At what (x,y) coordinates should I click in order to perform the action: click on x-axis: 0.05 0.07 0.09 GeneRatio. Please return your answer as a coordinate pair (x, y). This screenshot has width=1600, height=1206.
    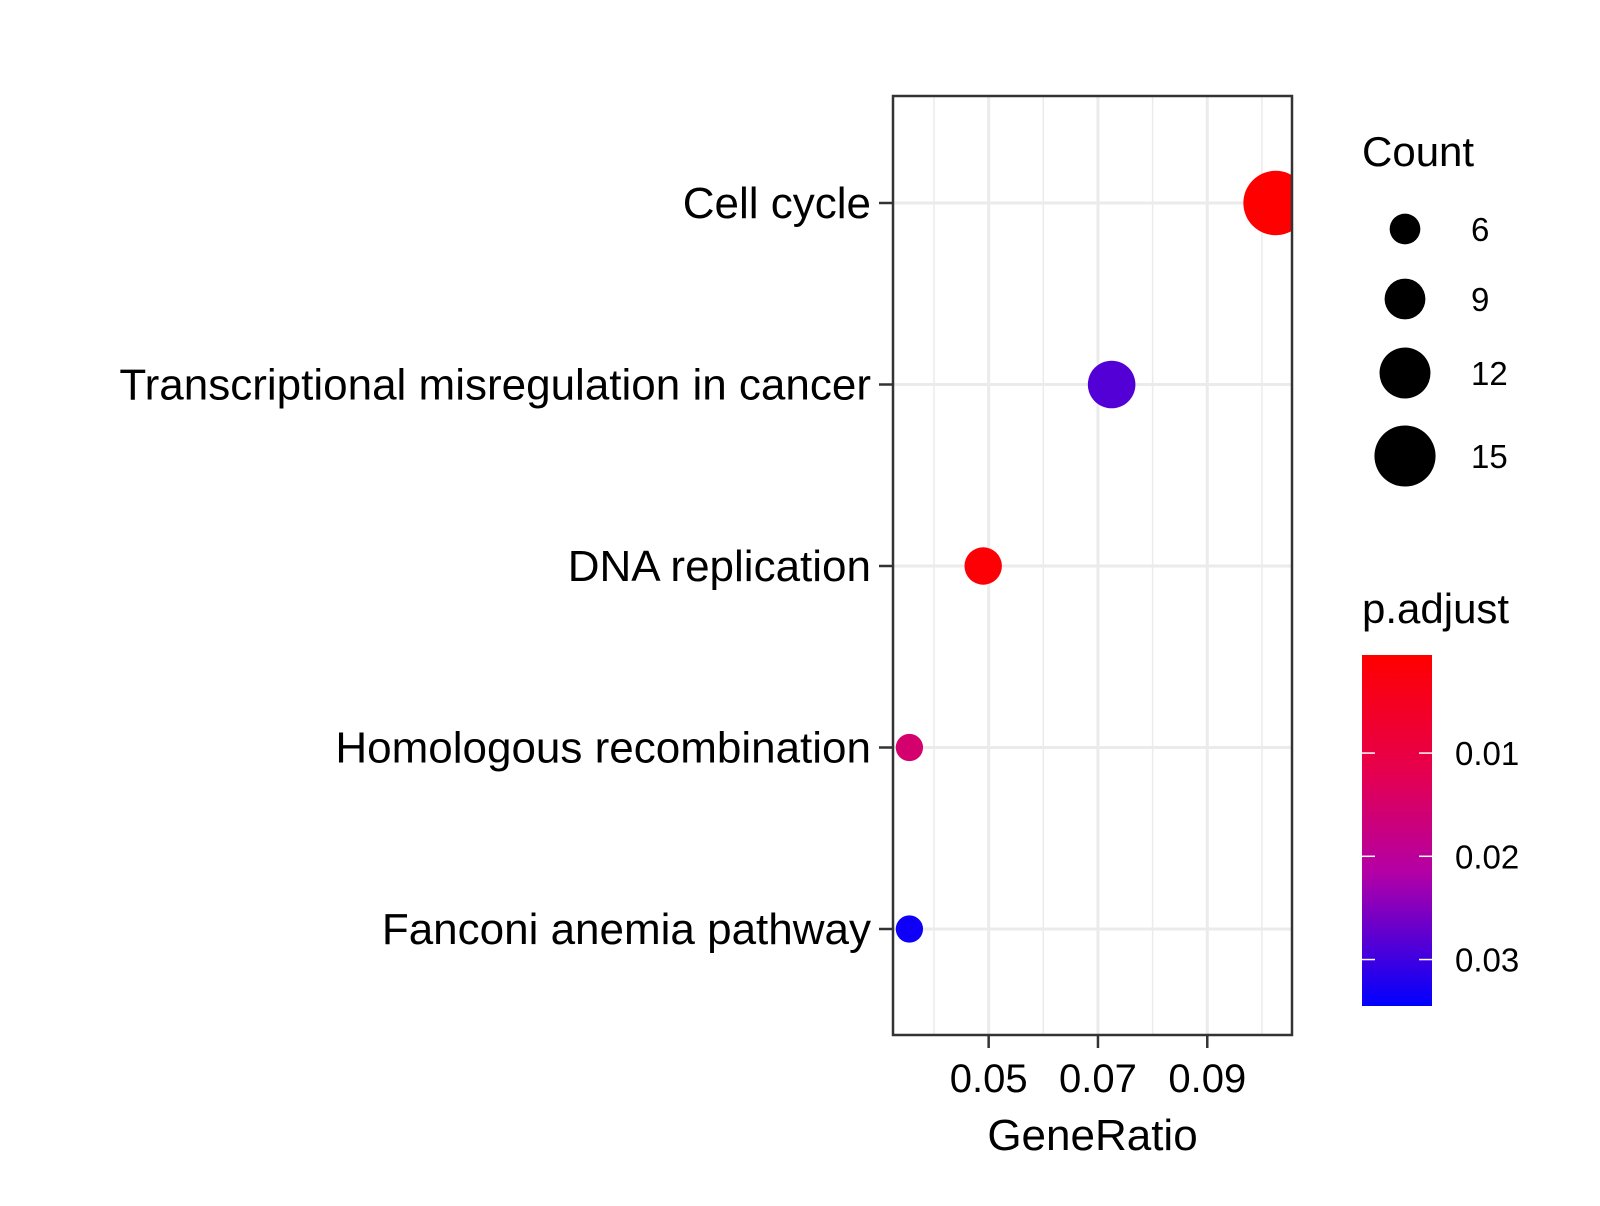
    Looking at the image, I should click on (1098, 1097).